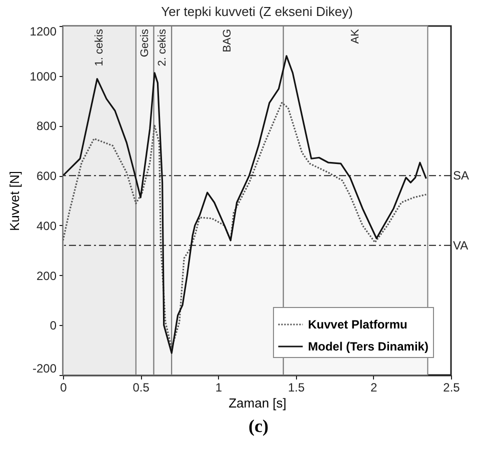 This screenshot has height=455, width=477. What do you see at coordinates (296, 387) in the screenshot?
I see `x-tick-label: 1.5` at bounding box center [296, 387].